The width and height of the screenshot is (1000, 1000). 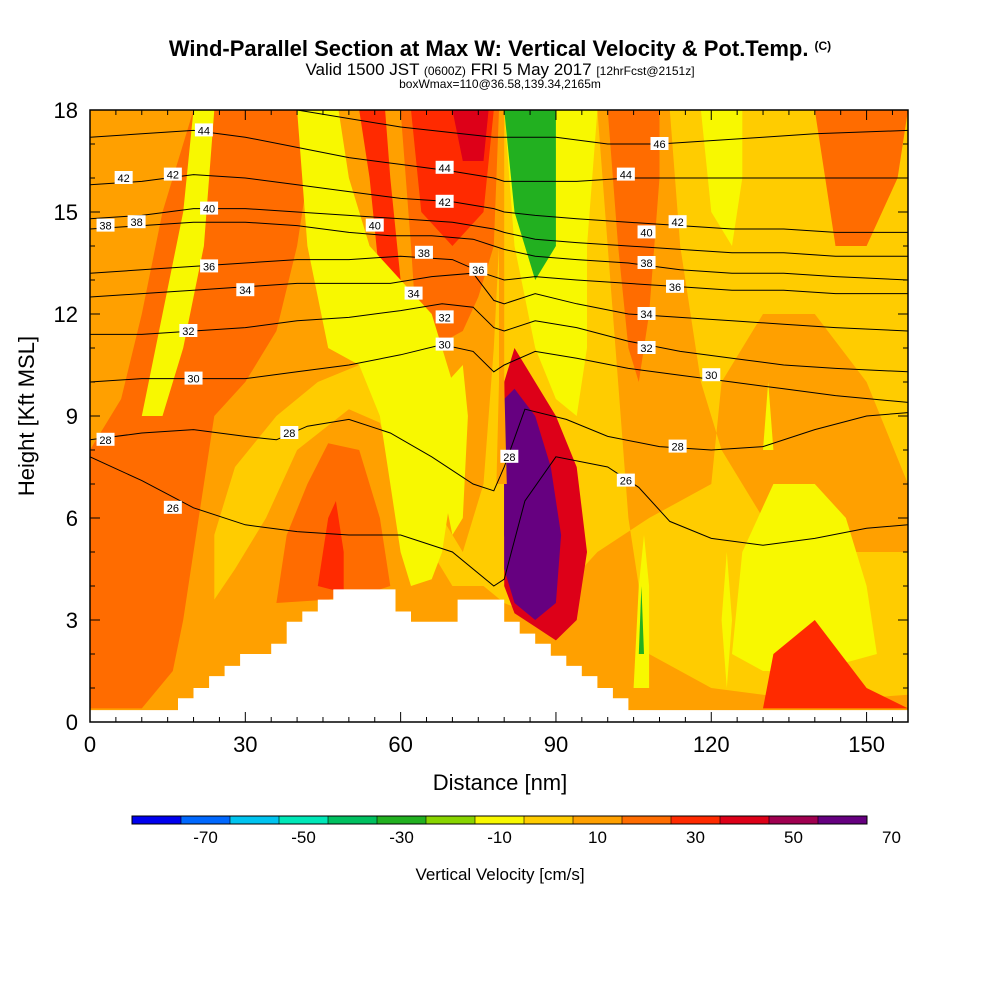 I want to click on isentrope-label-extra-19-bg, so click(x=444, y=167).